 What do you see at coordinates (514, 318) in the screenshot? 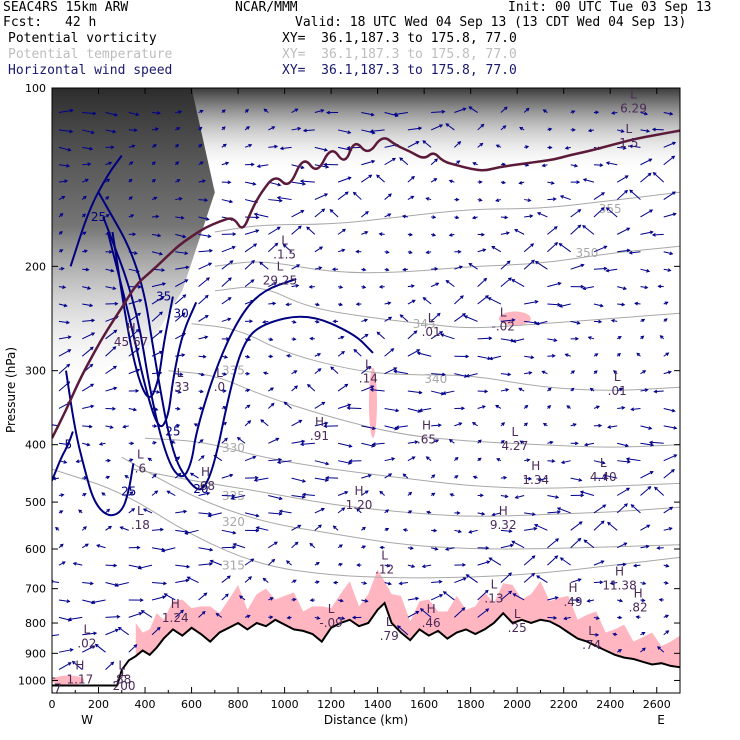
I see `pv-shading-blob` at bounding box center [514, 318].